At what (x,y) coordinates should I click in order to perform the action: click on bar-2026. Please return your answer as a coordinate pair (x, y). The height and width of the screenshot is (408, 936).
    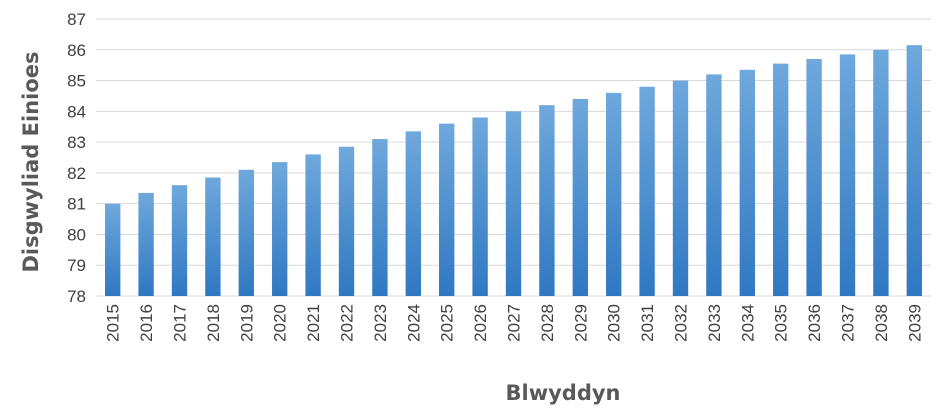
    Looking at the image, I should click on (480, 206).